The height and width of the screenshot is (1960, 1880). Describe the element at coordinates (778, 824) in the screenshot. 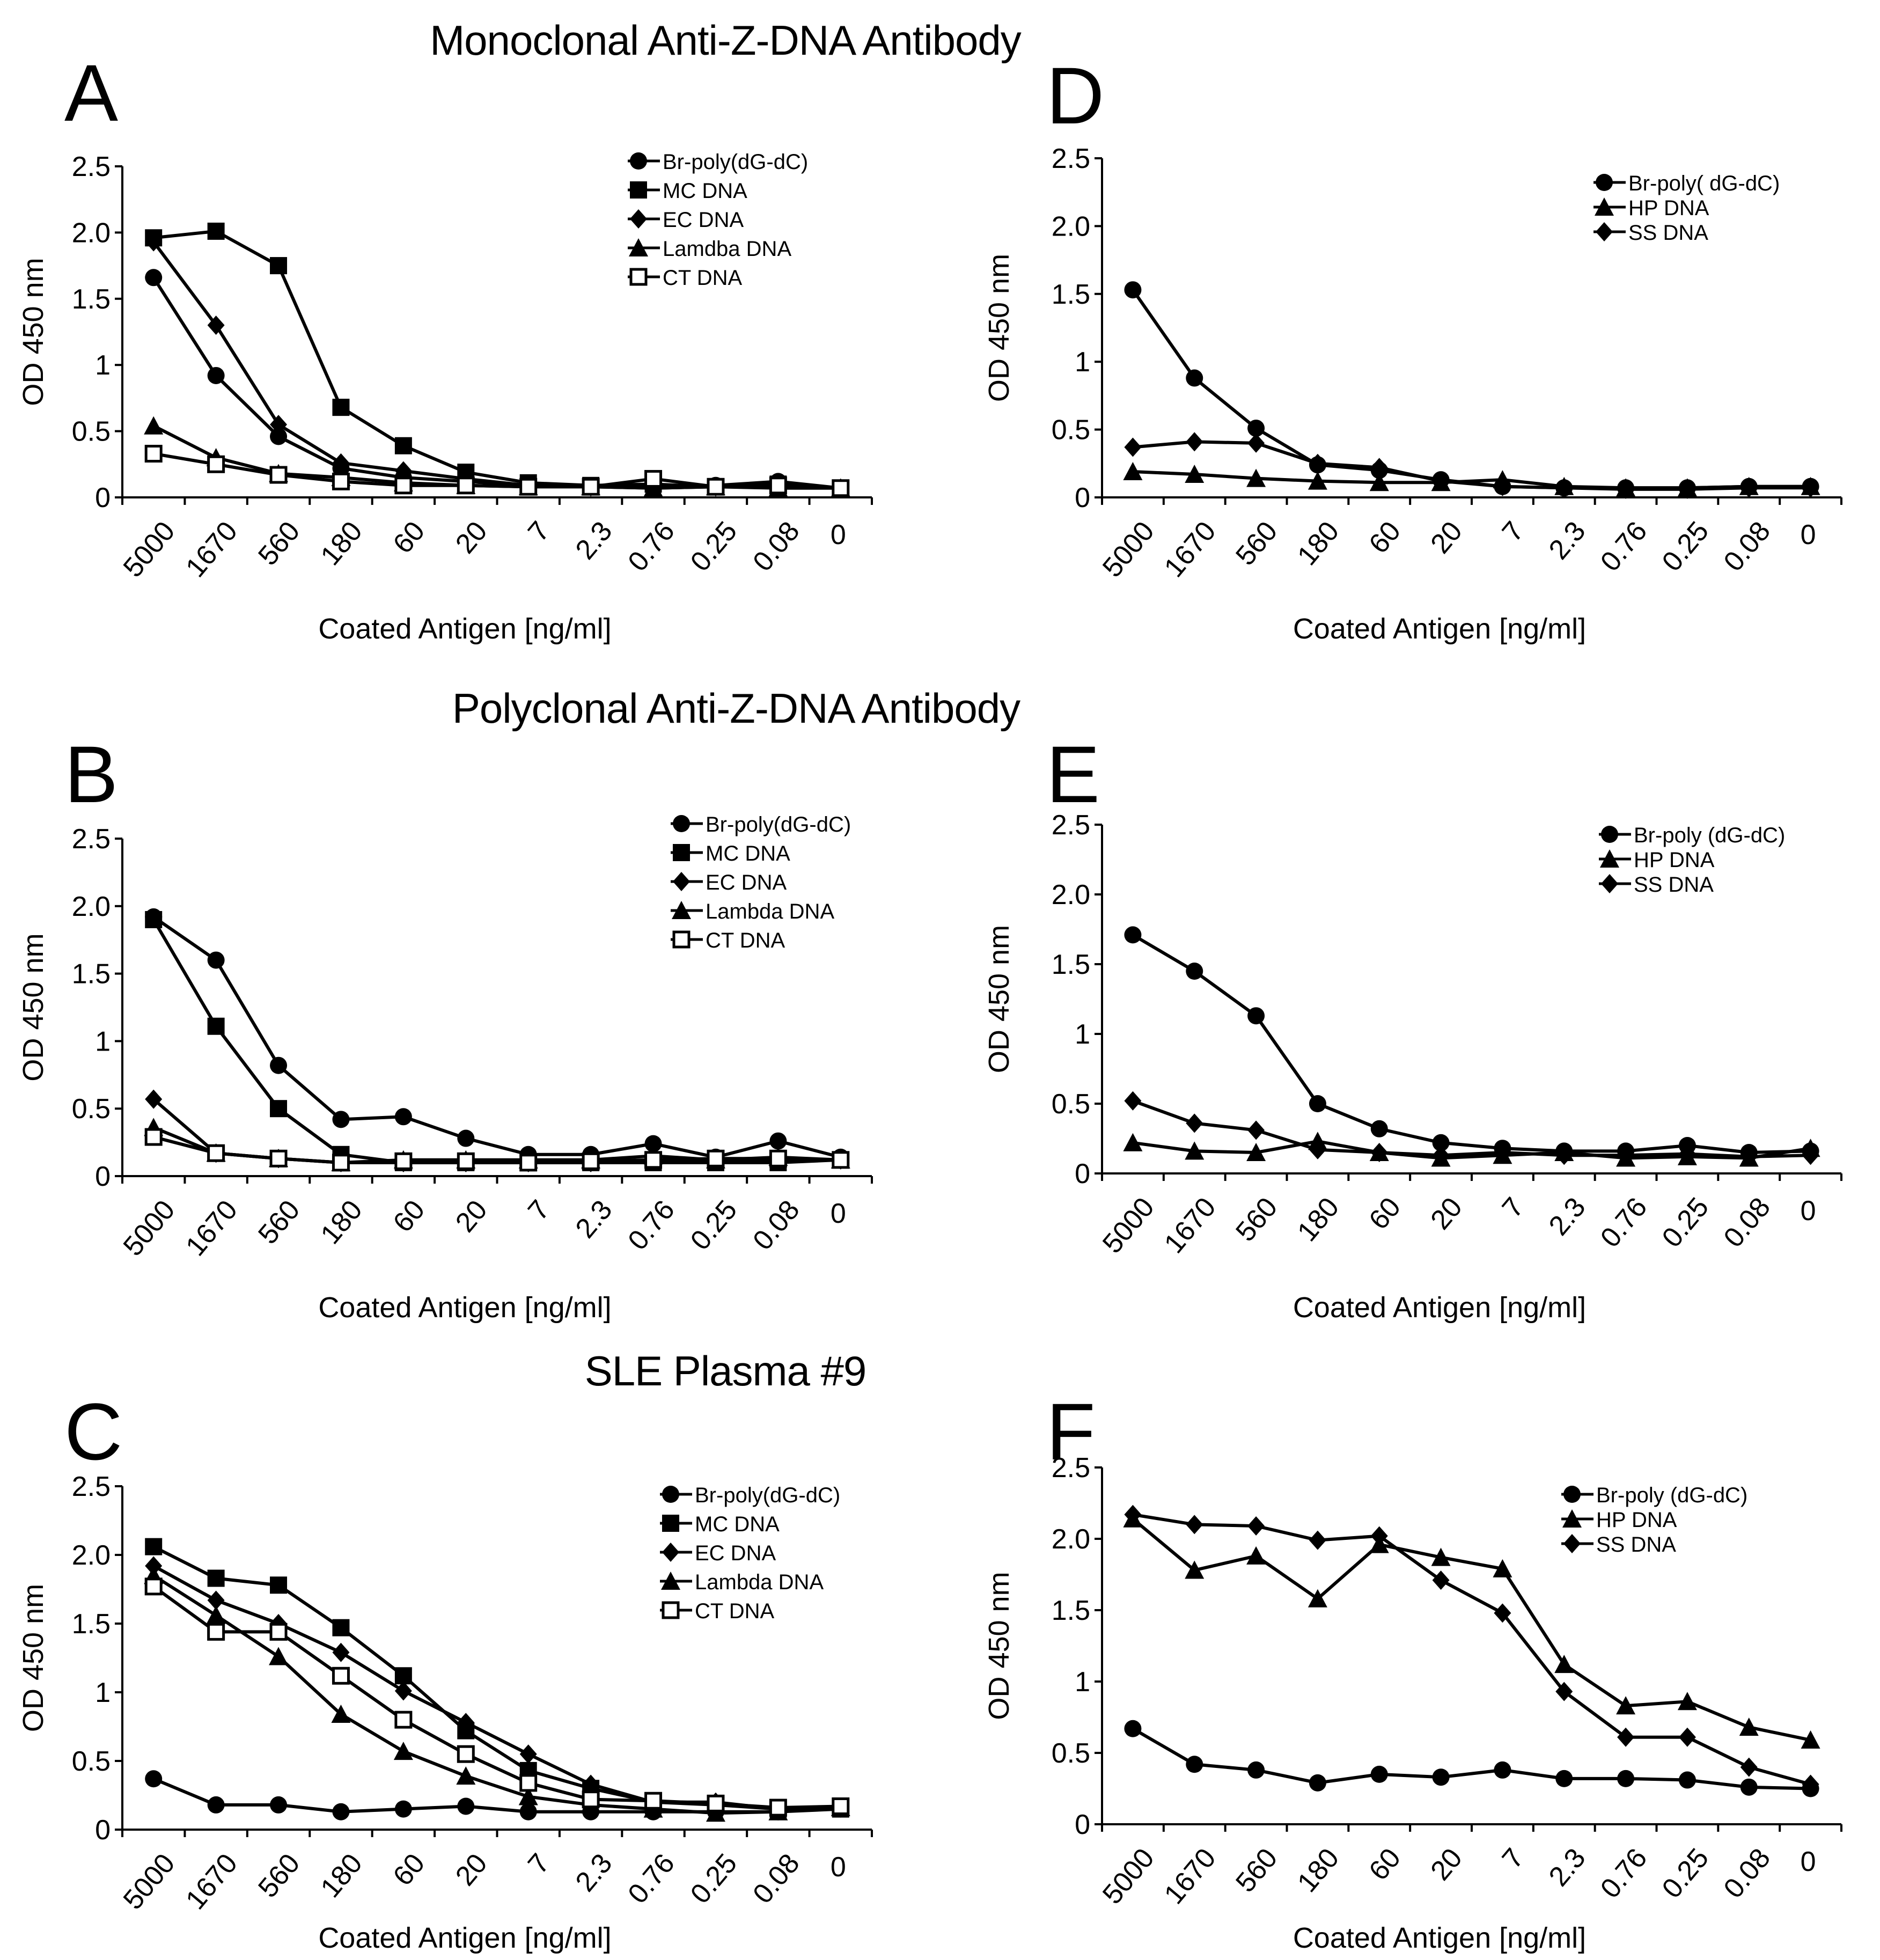

I see `legend-label: Br-poly(dG-dC)` at that location.